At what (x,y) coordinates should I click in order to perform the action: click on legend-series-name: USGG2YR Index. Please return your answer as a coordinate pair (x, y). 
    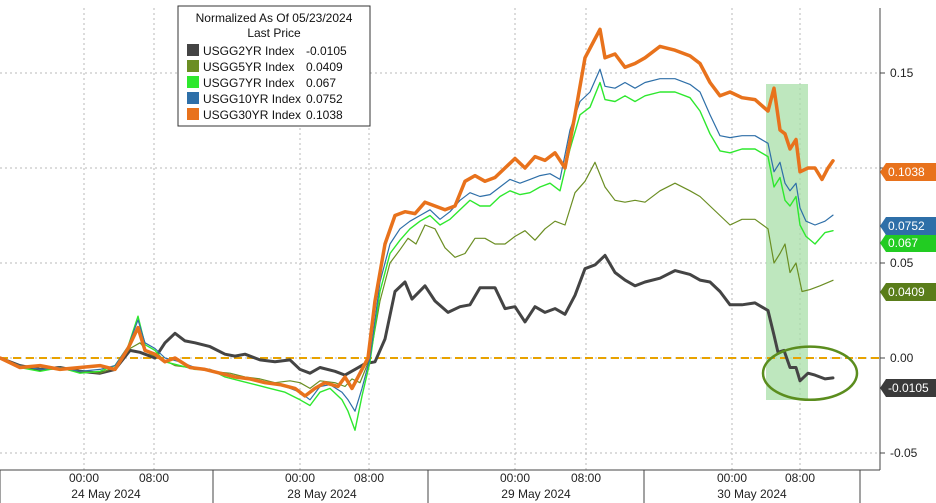
    Looking at the image, I should click on (248, 51).